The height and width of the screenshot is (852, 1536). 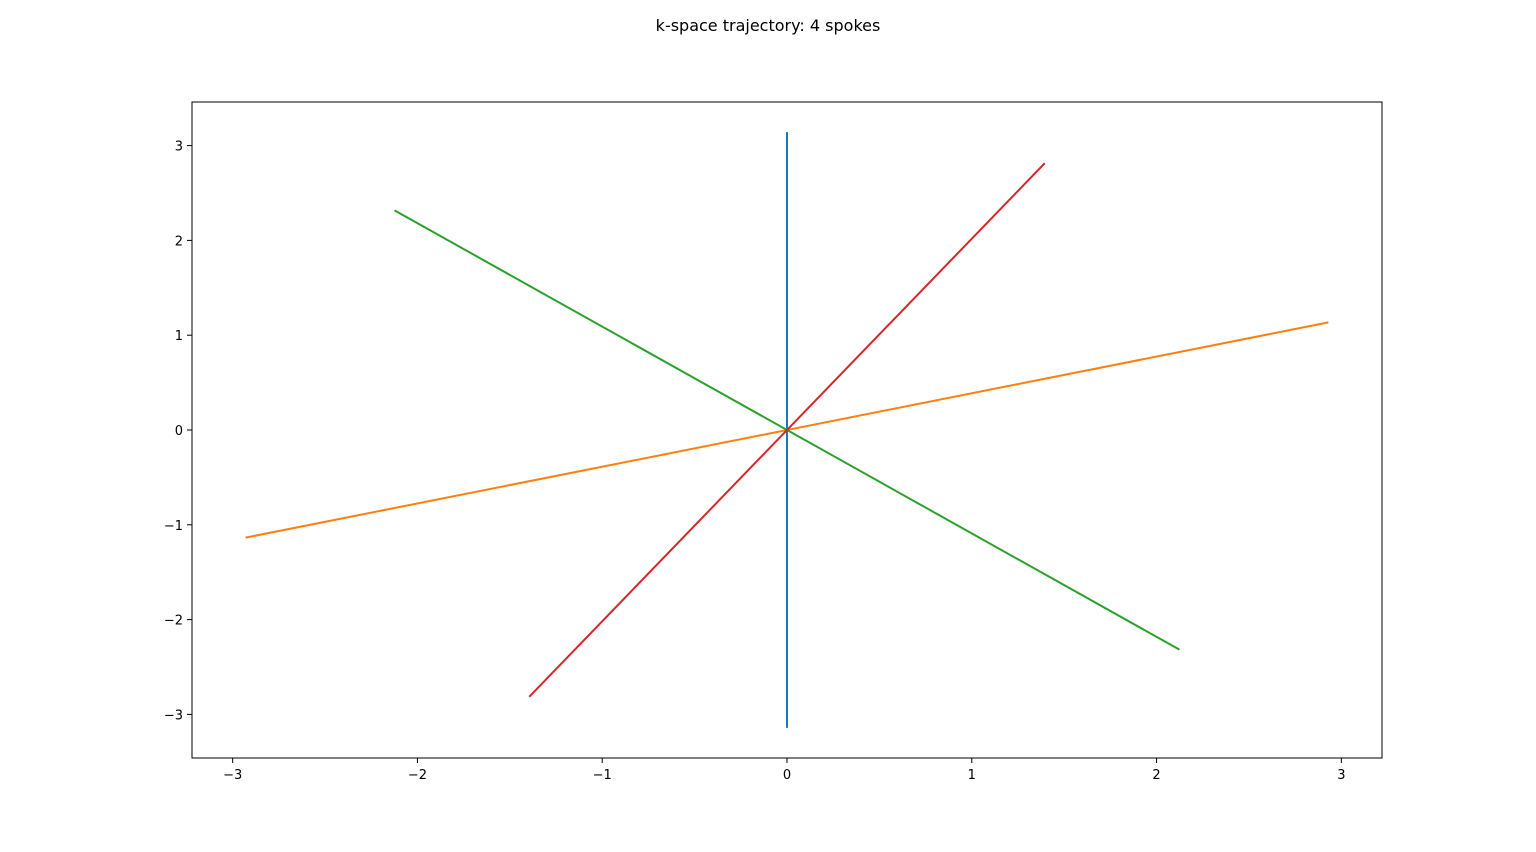 What do you see at coordinates (173, 621) in the screenshot?
I see `y-tick-label: −2` at bounding box center [173, 621].